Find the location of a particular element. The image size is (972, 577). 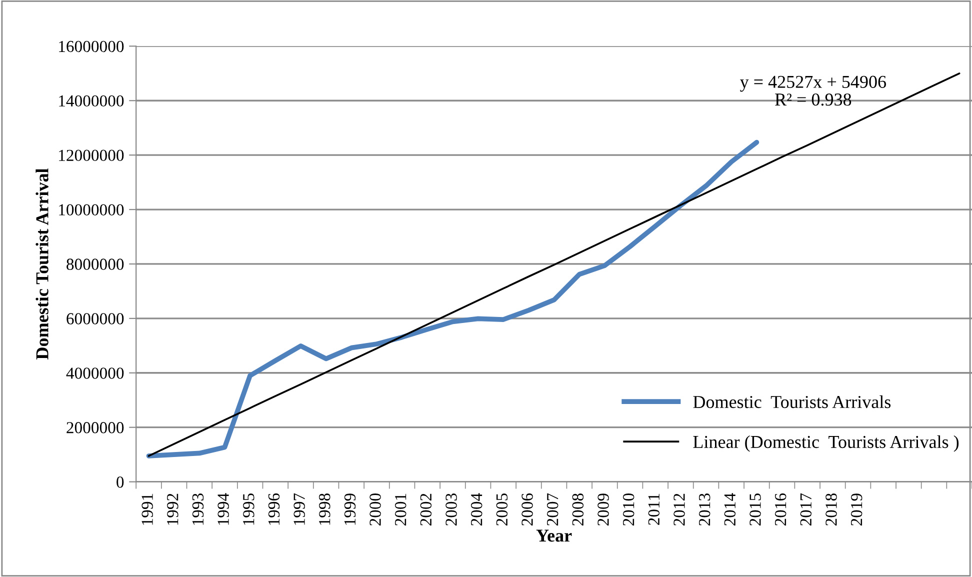

x-tick-label: 2017 is located at coordinates (806, 509).